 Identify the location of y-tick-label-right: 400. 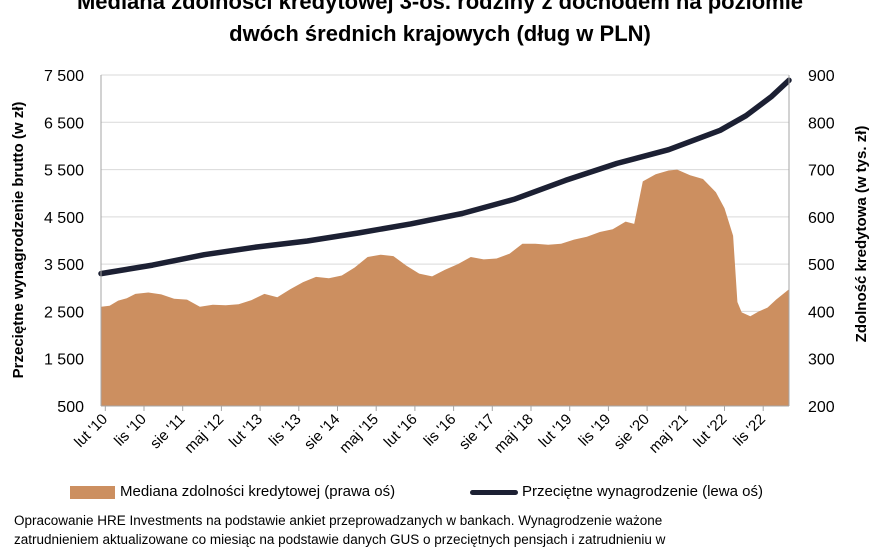
(821, 312).